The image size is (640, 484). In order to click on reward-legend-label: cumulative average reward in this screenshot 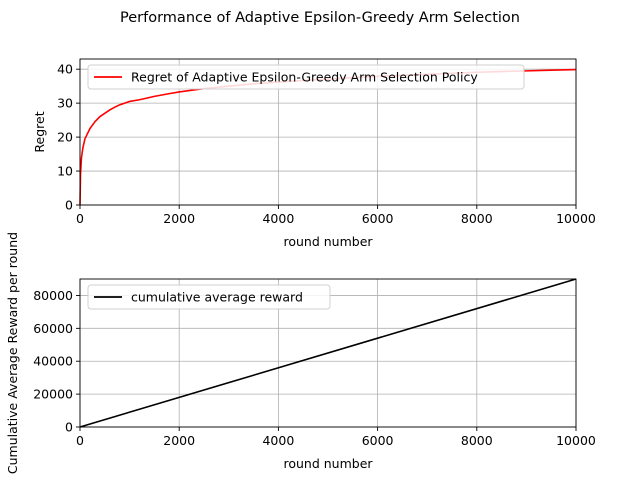, I will do `click(217, 297)`.